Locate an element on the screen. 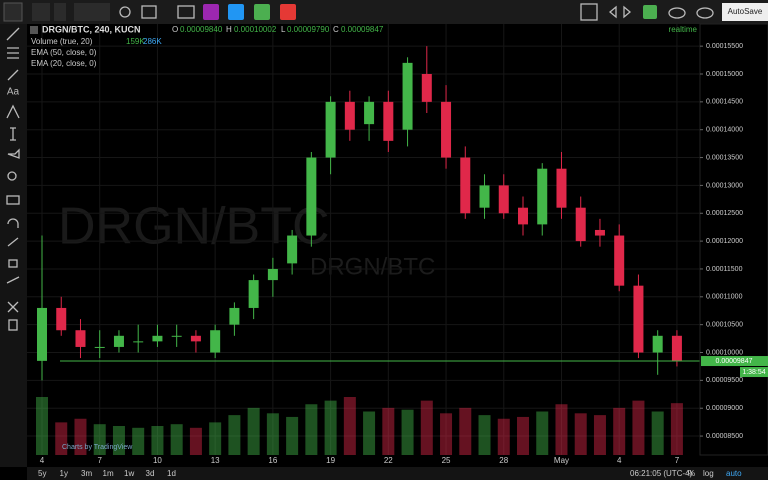 This screenshot has width=768, height=480. range-button: 5y is located at coordinates (42, 473).